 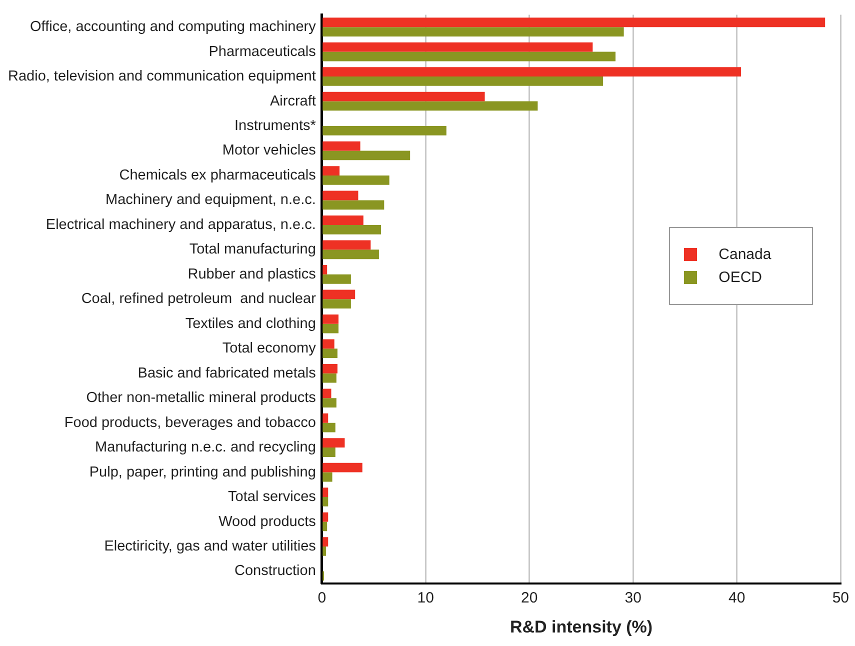 I want to click on x-tick-label: 30, so click(x=633, y=598).